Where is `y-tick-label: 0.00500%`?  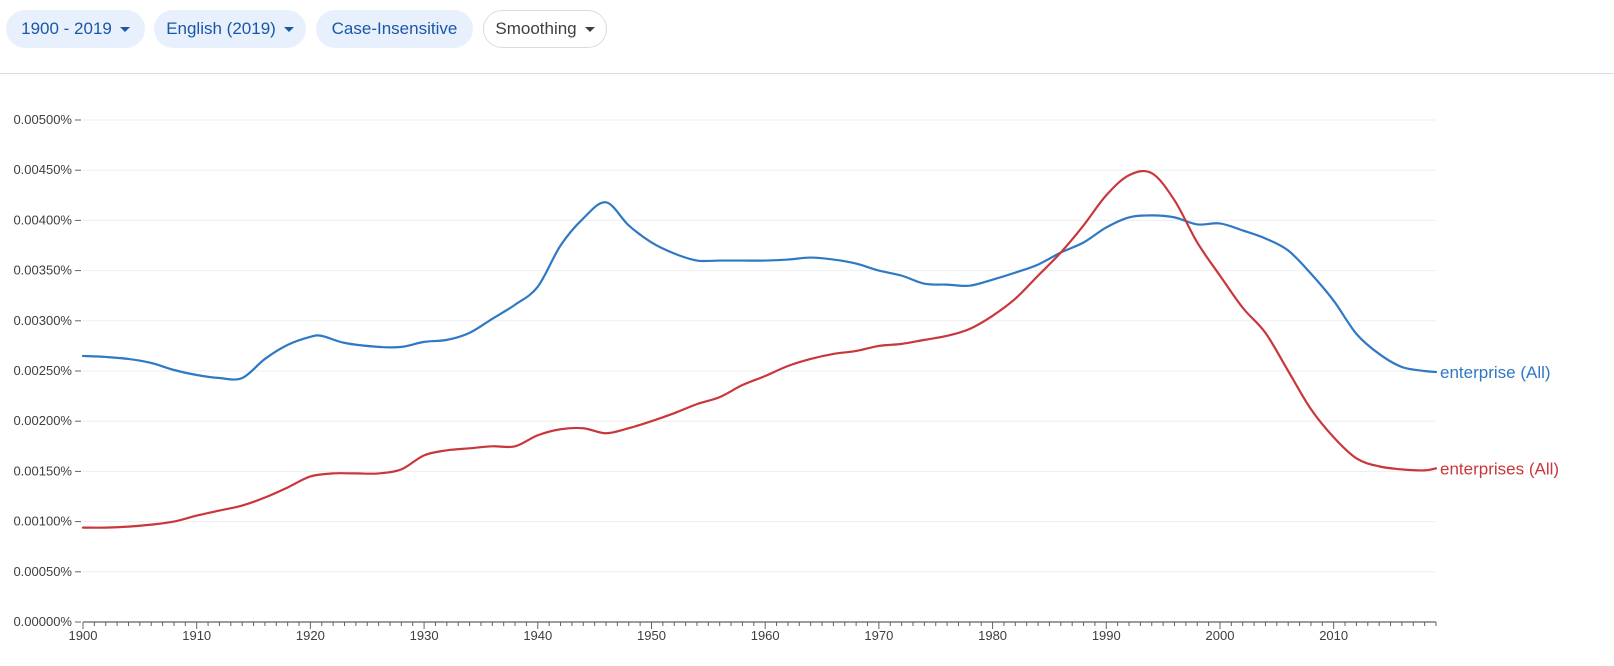 y-tick-label: 0.00500% is located at coordinates (42, 119).